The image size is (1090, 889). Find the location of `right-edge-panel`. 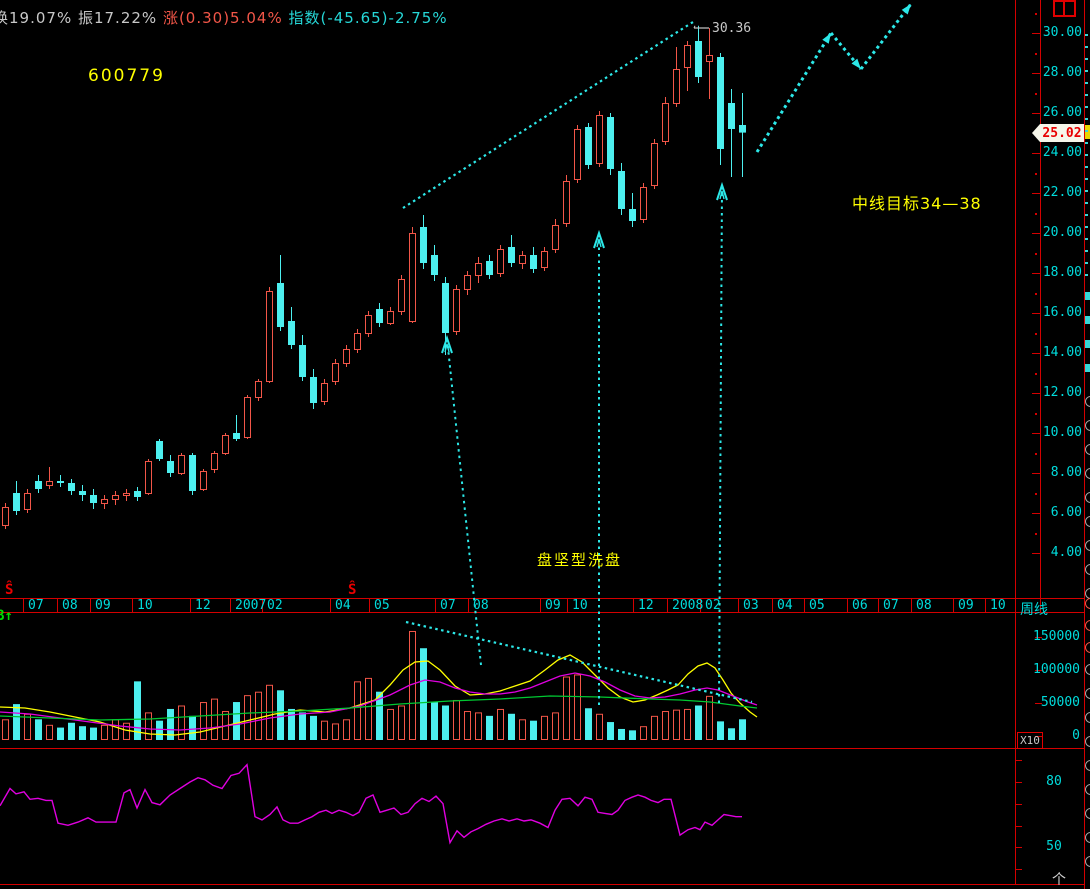

right-edge-panel is located at coordinates (1087, 444).